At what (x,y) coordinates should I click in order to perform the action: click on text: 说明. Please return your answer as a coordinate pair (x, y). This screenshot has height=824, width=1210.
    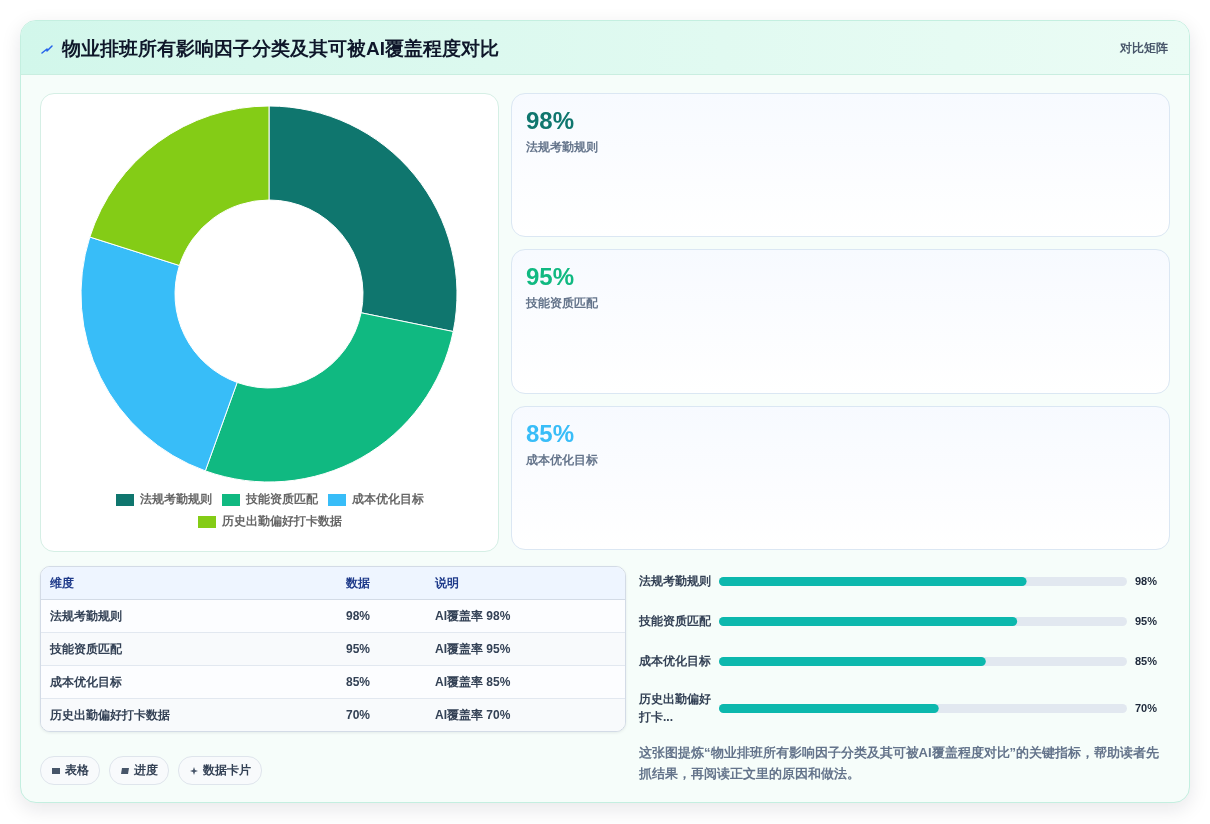
    Looking at the image, I should click on (447, 583).